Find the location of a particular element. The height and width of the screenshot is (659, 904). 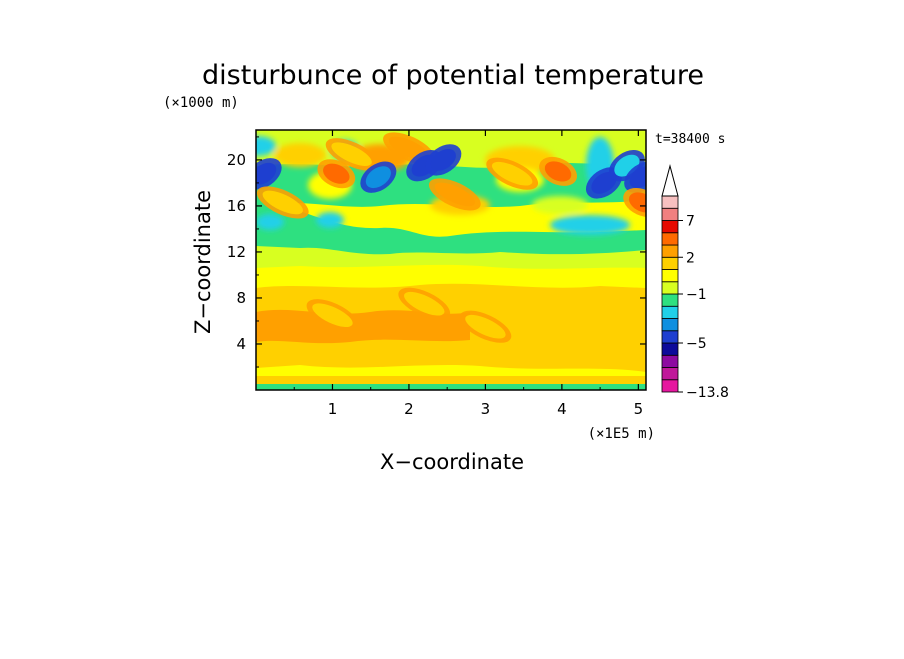

colorbar-extend-arrow is located at coordinates (670, 180).